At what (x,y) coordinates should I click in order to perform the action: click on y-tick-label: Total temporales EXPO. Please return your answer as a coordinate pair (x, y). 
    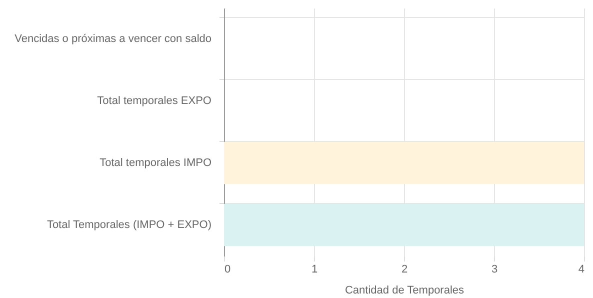
    Looking at the image, I should click on (154, 101).